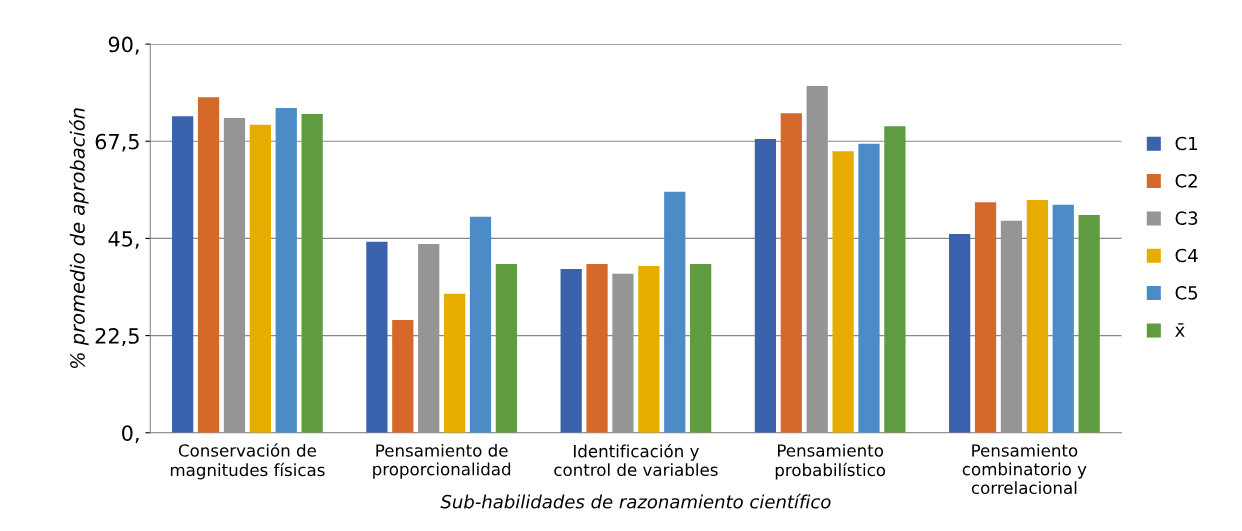 This screenshot has height=531, width=1242. I want to click on y-tick-label: 90,, so click(123, 45).